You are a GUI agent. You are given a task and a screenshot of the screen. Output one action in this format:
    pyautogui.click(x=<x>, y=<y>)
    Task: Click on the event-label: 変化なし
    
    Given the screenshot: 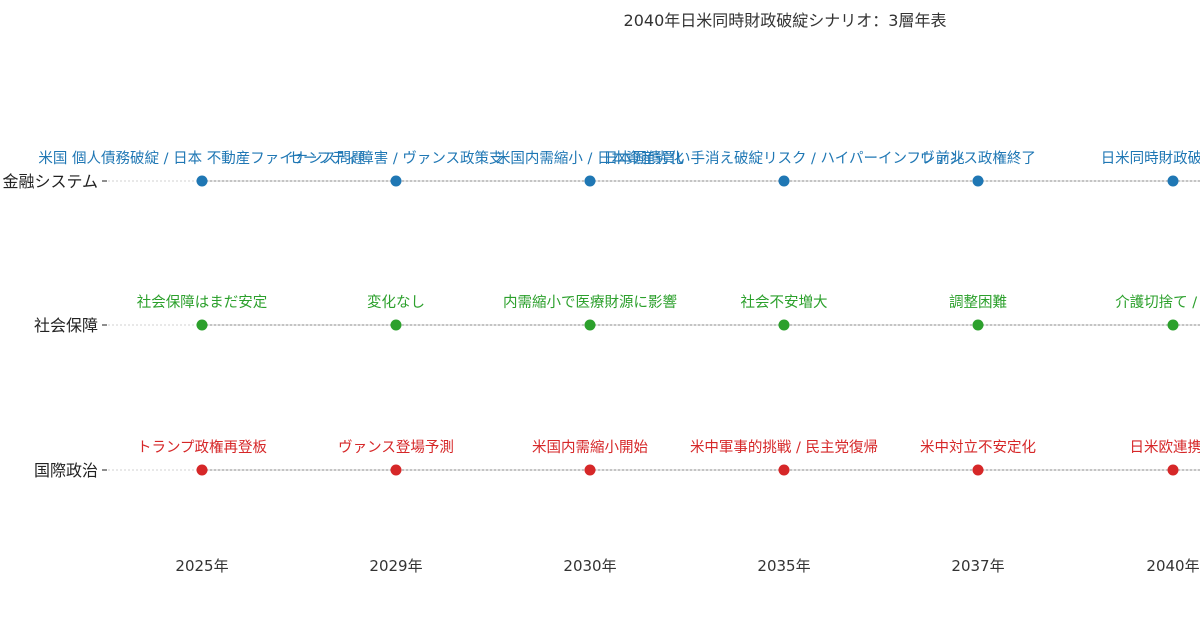 What is the action you would take?
    pyautogui.click(x=396, y=302)
    